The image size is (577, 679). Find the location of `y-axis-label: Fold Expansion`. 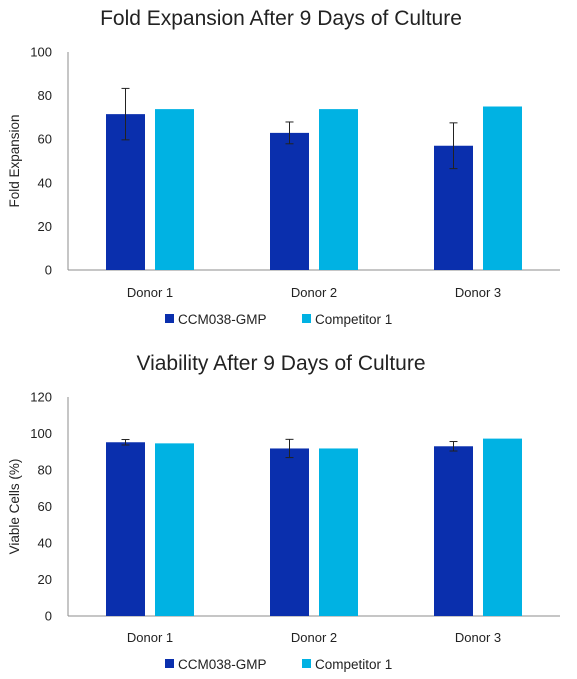

y-axis-label: Fold Expansion is located at coordinates (14, 160).